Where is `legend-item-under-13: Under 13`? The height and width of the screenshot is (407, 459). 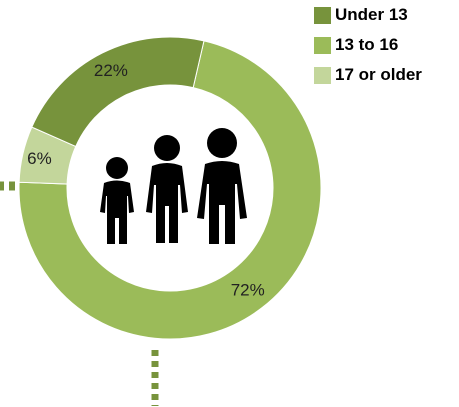
legend-item-under-13: Under 13 is located at coordinates (368, 15).